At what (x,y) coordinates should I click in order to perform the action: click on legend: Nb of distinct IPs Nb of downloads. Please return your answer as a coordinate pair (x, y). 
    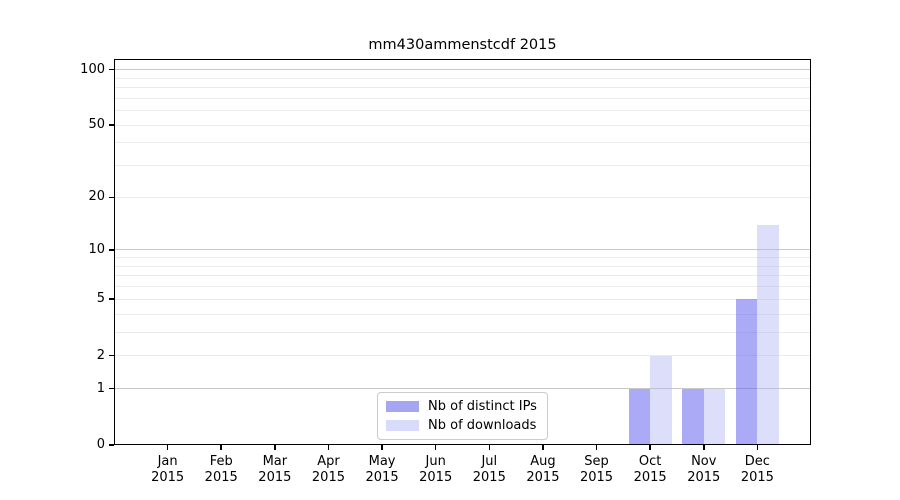
    Looking at the image, I should click on (462, 416).